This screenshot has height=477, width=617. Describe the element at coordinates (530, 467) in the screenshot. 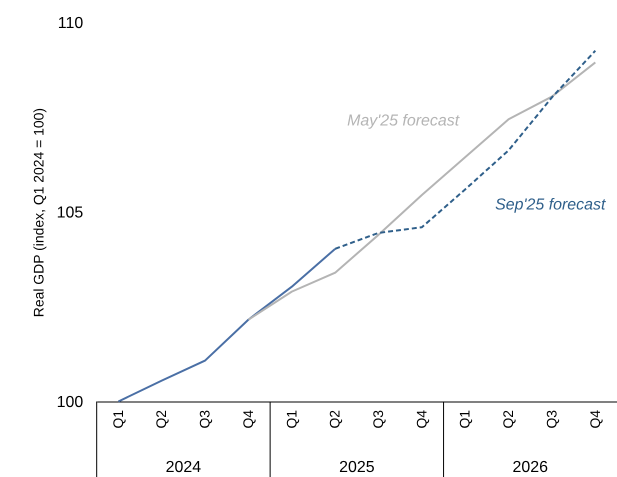

I see `text: 2026` at that location.